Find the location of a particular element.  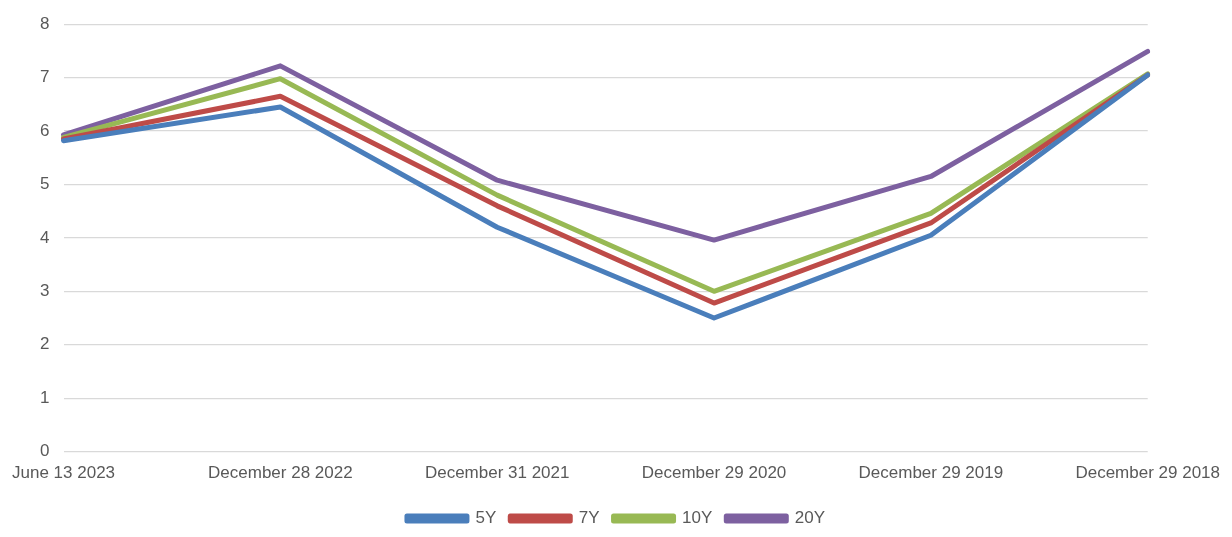

y-tick-label: 0 is located at coordinates (45, 451).